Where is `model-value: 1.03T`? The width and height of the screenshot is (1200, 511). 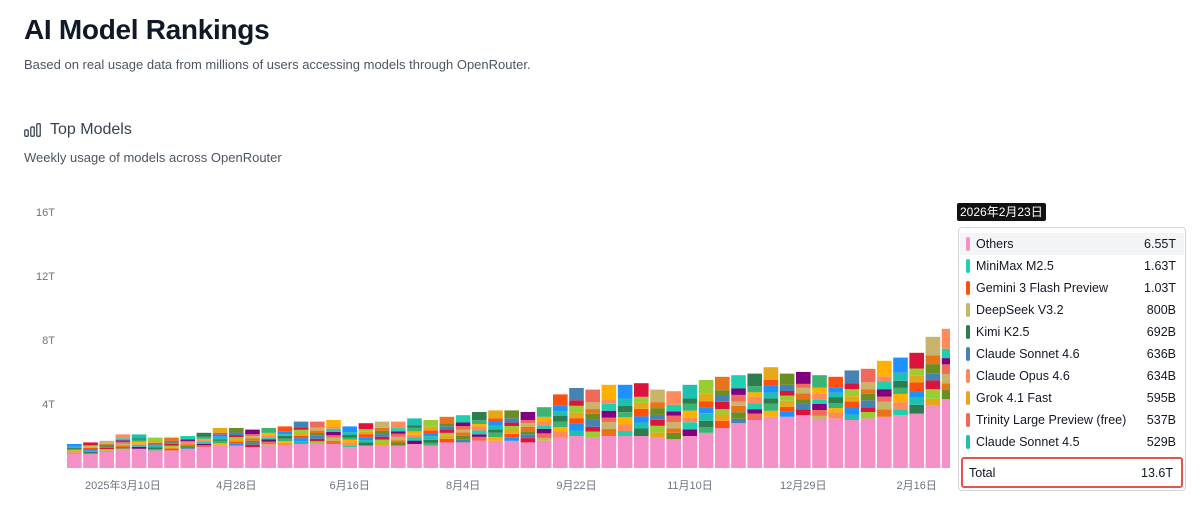 model-value: 1.03T is located at coordinates (1160, 288).